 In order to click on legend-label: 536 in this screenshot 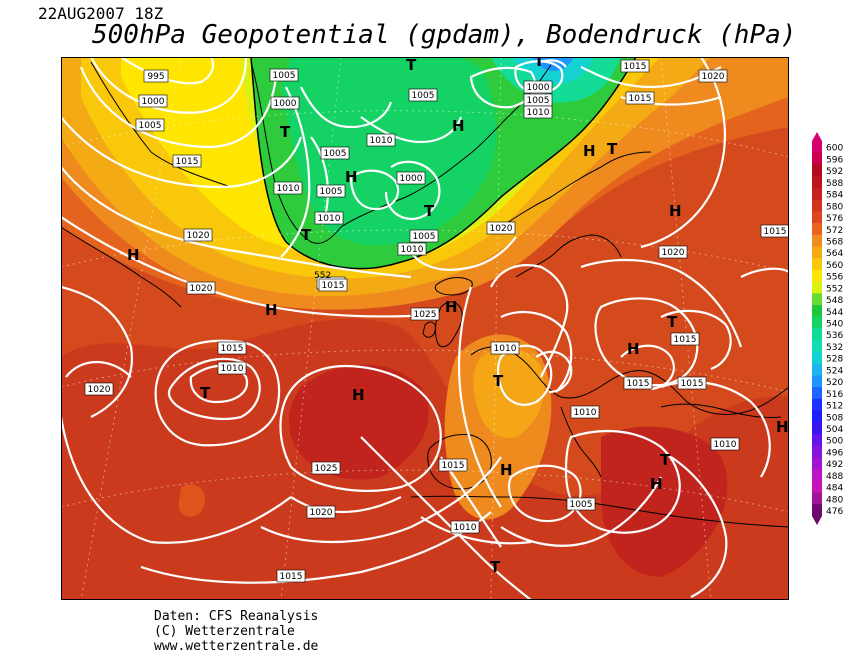, I will do `click(834, 336)`.